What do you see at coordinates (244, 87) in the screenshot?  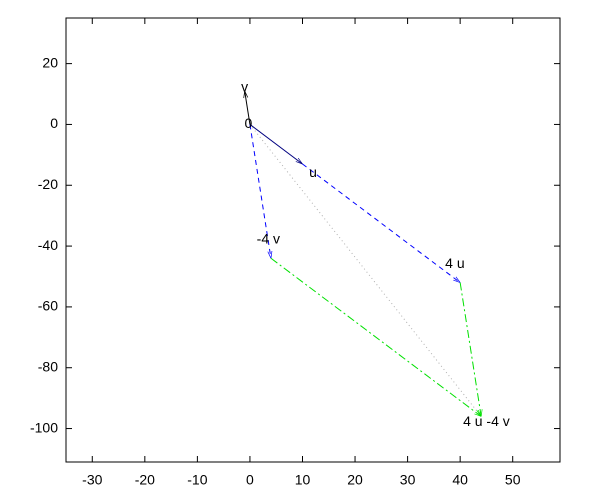 I see `vector-label: v` at bounding box center [244, 87].